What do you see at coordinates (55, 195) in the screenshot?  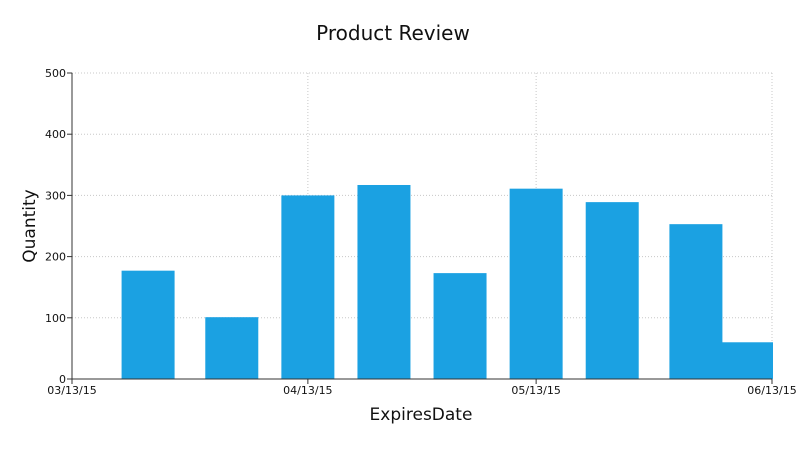 I see `y-tick-label: 300` at bounding box center [55, 195].